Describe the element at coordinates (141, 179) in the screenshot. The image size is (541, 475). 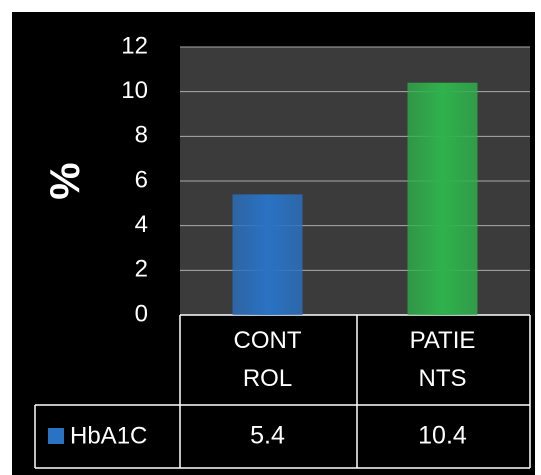
I see `y-tick-label: 6` at that location.